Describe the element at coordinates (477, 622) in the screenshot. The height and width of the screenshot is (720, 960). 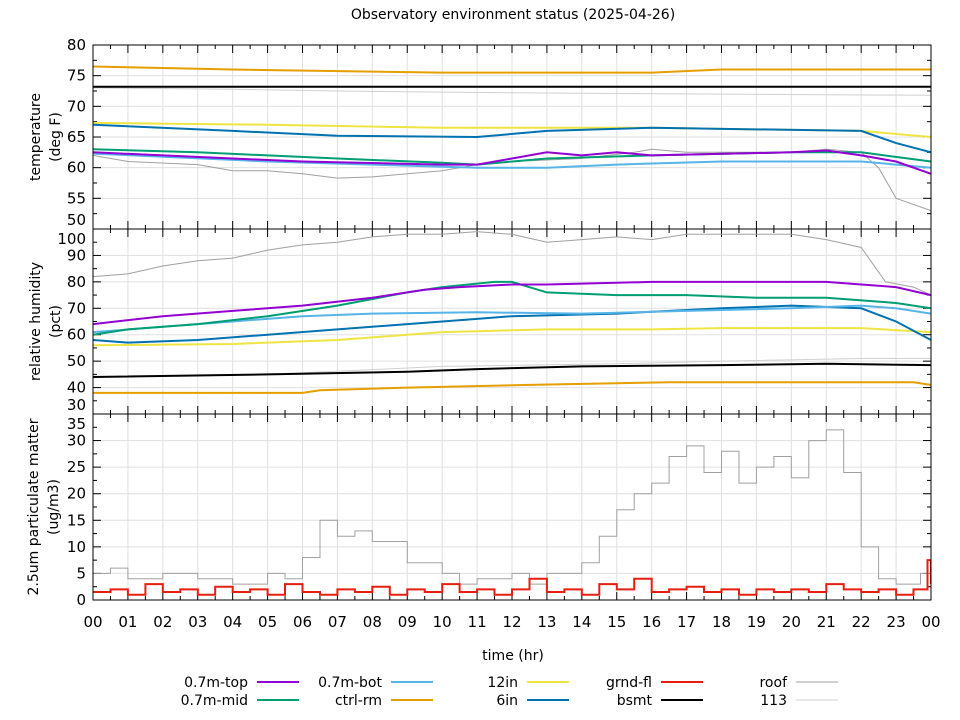
I see `x-tick-label: 11` at that location.